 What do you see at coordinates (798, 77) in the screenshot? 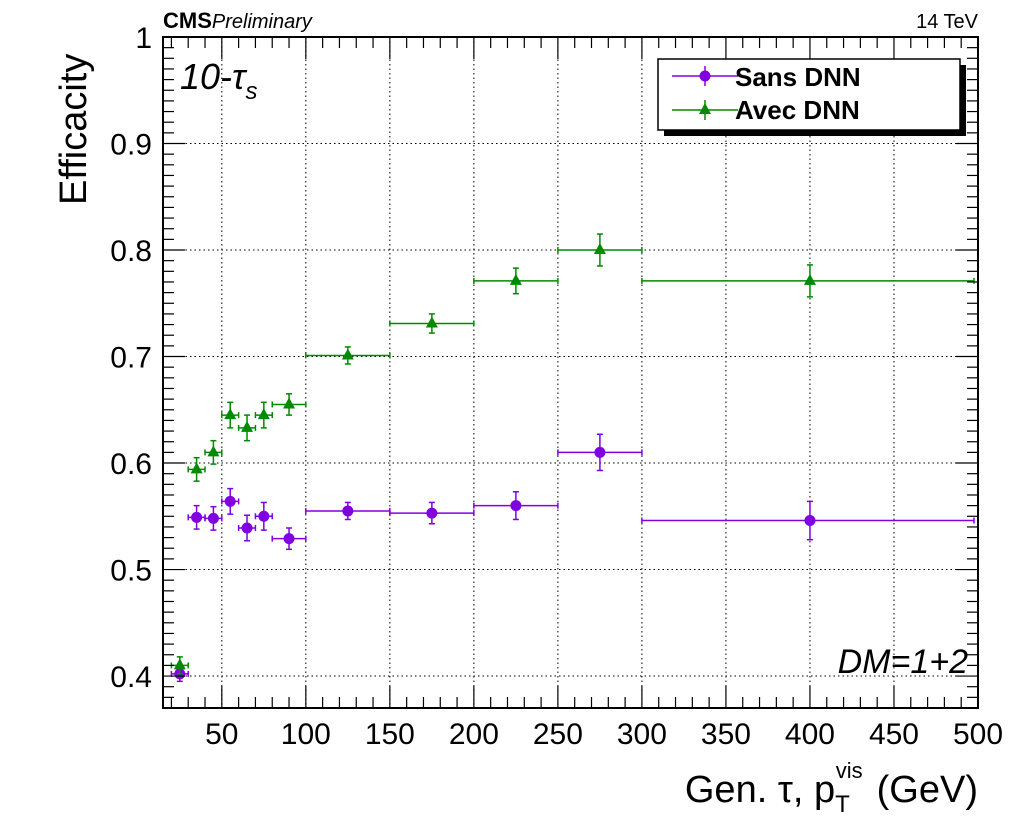
I see `legend-label-sans-dnn: Sans DNN` at bounding box center [798, 77].